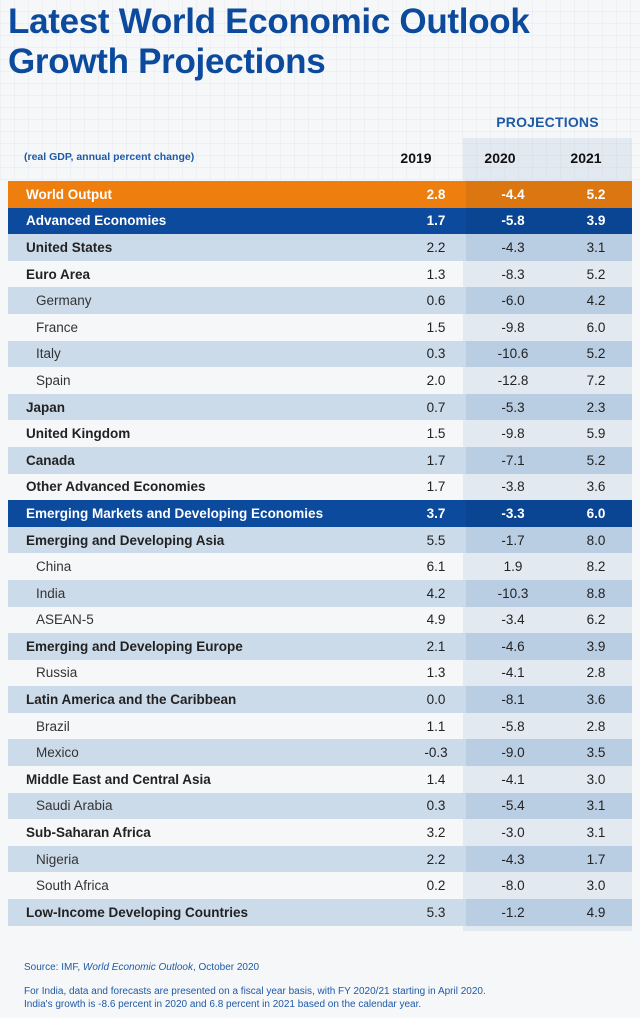 This screenshot has width=640, height=1018. Describe the element at coordinates (167, 61) in the screenshot. I see `title-line-2: Growth Projections` at that location.